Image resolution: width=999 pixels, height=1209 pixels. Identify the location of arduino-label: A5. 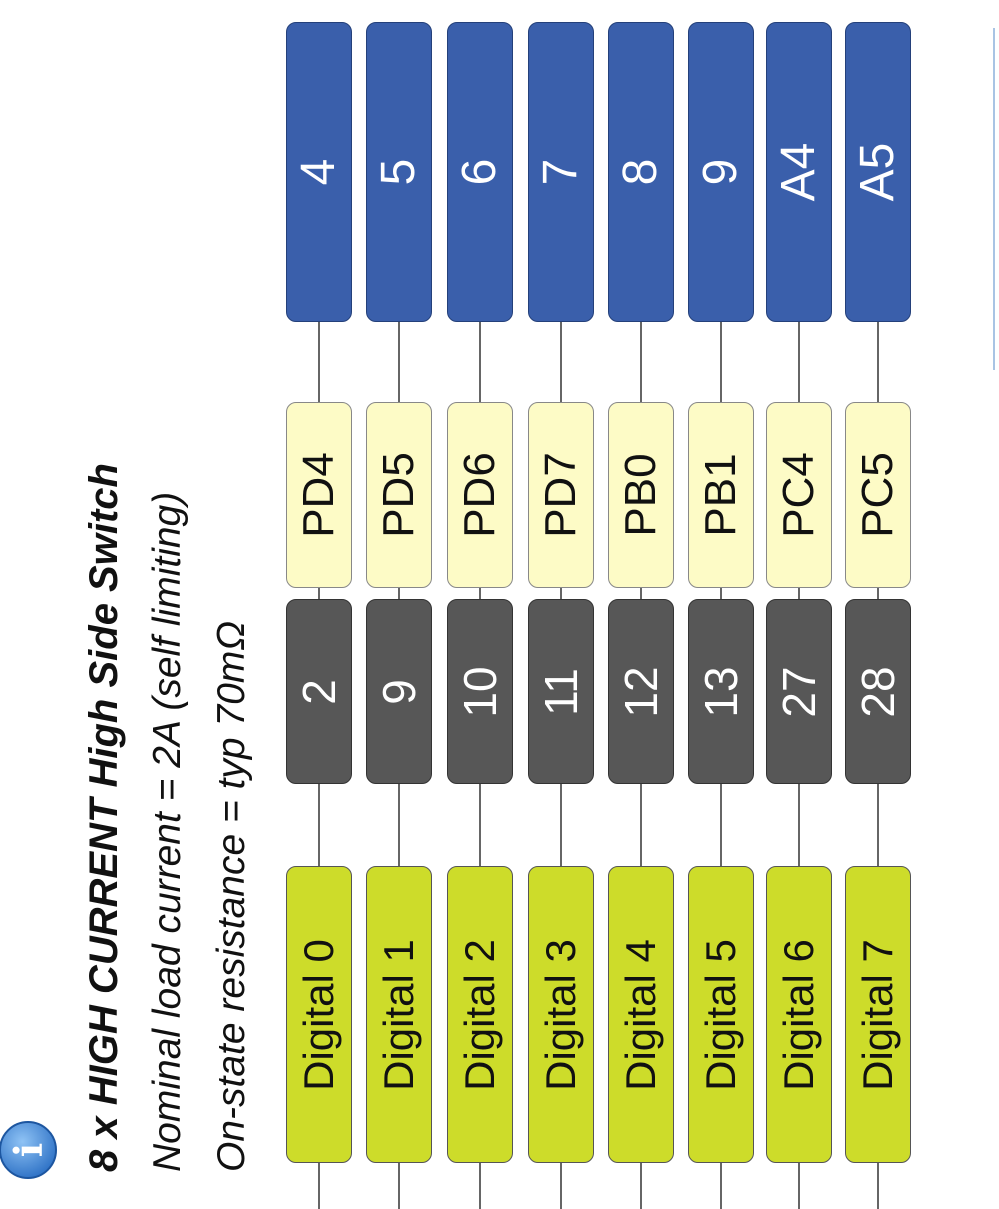
(877, 172).